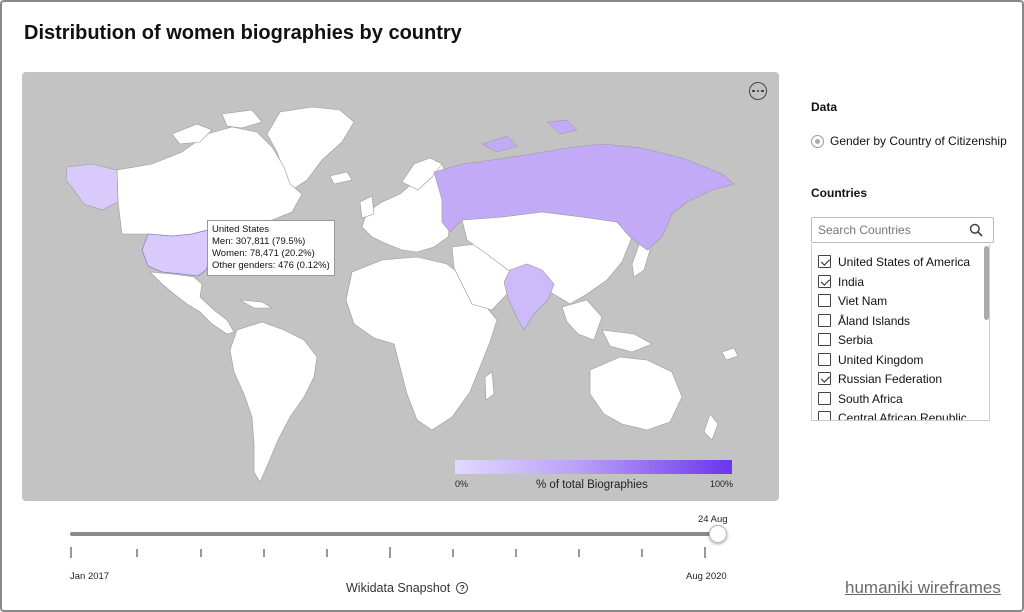 The width and height of the screenshot is (1024, 612). I want to click on data-option-gender-citizenship: Gender by Country of Citizenship, so click(909, 141).